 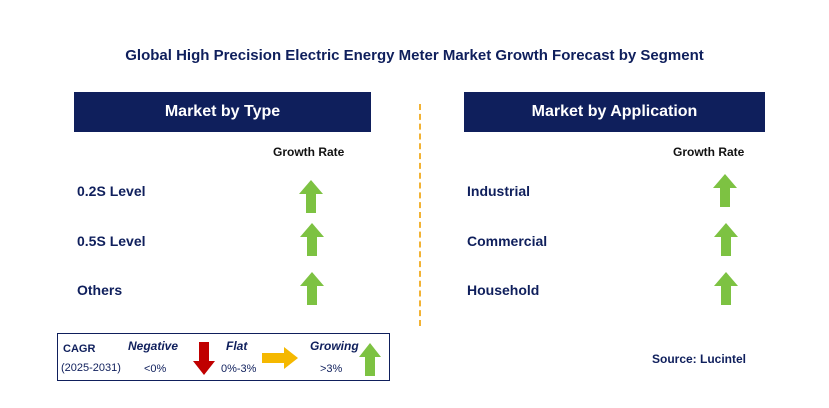 What do you see at coordinates (222, 112) in the screenshot?
I see `market-by-type-header: Market by Type` at bounding box center [222, 112].